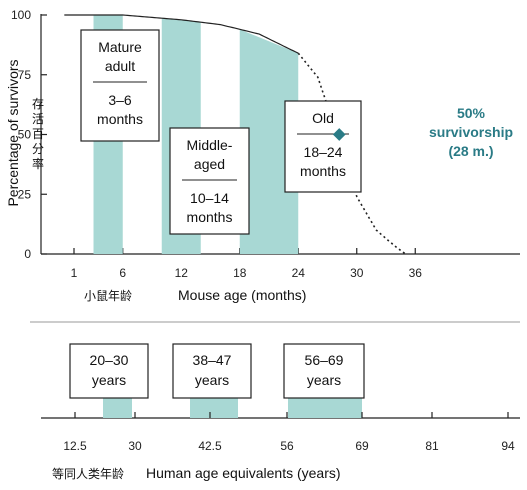 This screenshot has width=527, height=490. What do you see at coordinates (210, 145) in the screenshot?
I see `age-group-title: Middle-` at bounding box center [210, 145].